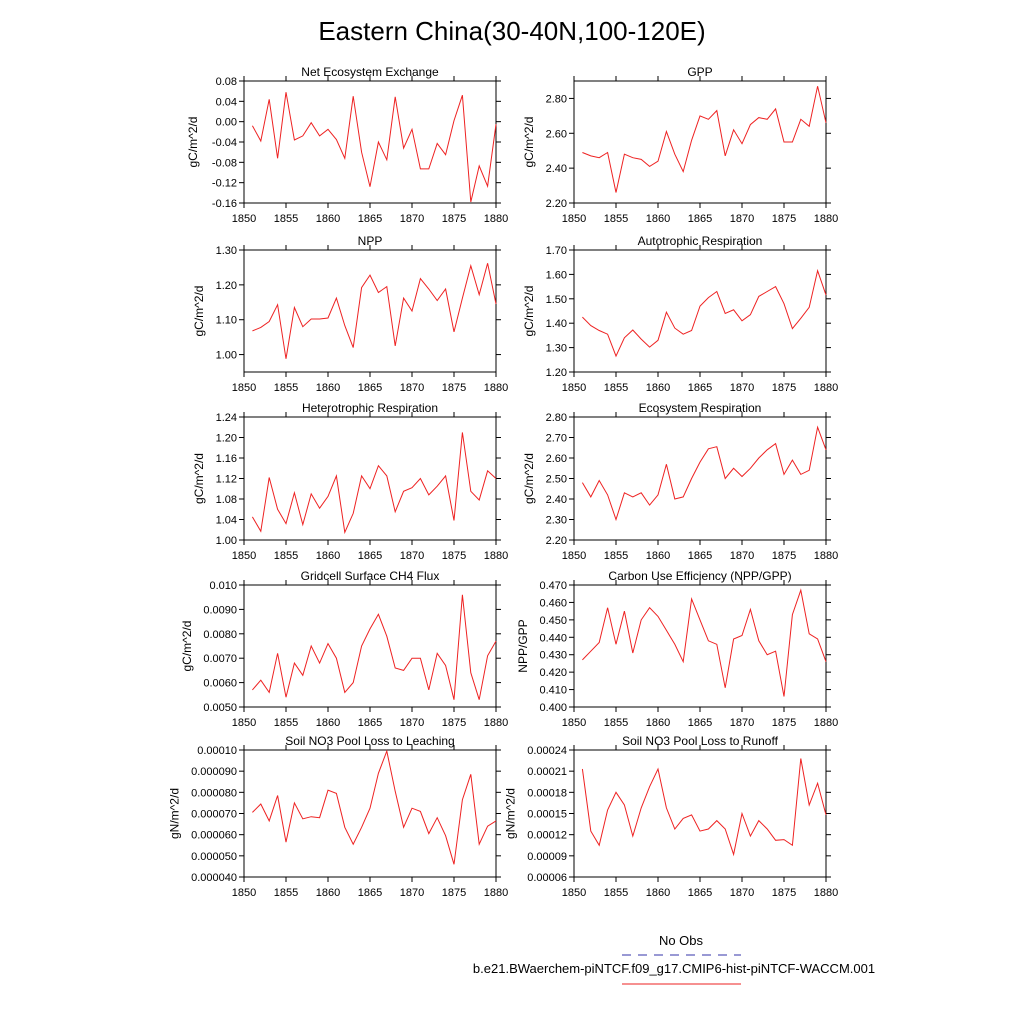  What do you see at coordinates (556, 418) in the screenshot?
I see `y-tick-label: 2.80` at bounding box center [556, 418].